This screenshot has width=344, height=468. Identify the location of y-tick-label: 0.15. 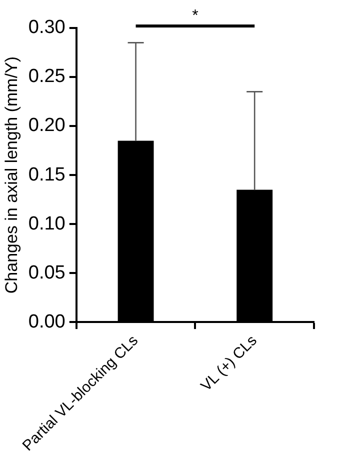
(47, 175).